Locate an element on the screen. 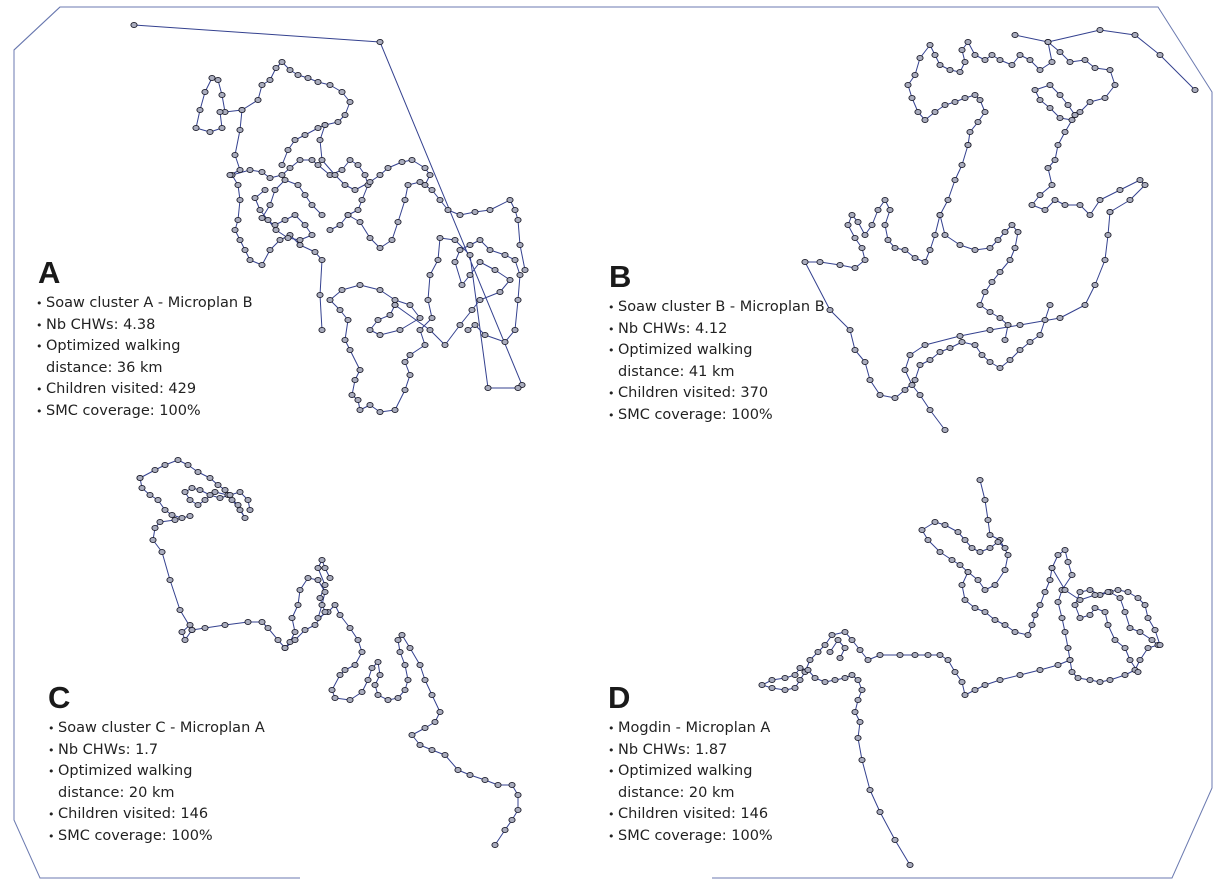 The width and height of the screenshot is (1220, 884). household-nodes is located at coordinates (961, 672).